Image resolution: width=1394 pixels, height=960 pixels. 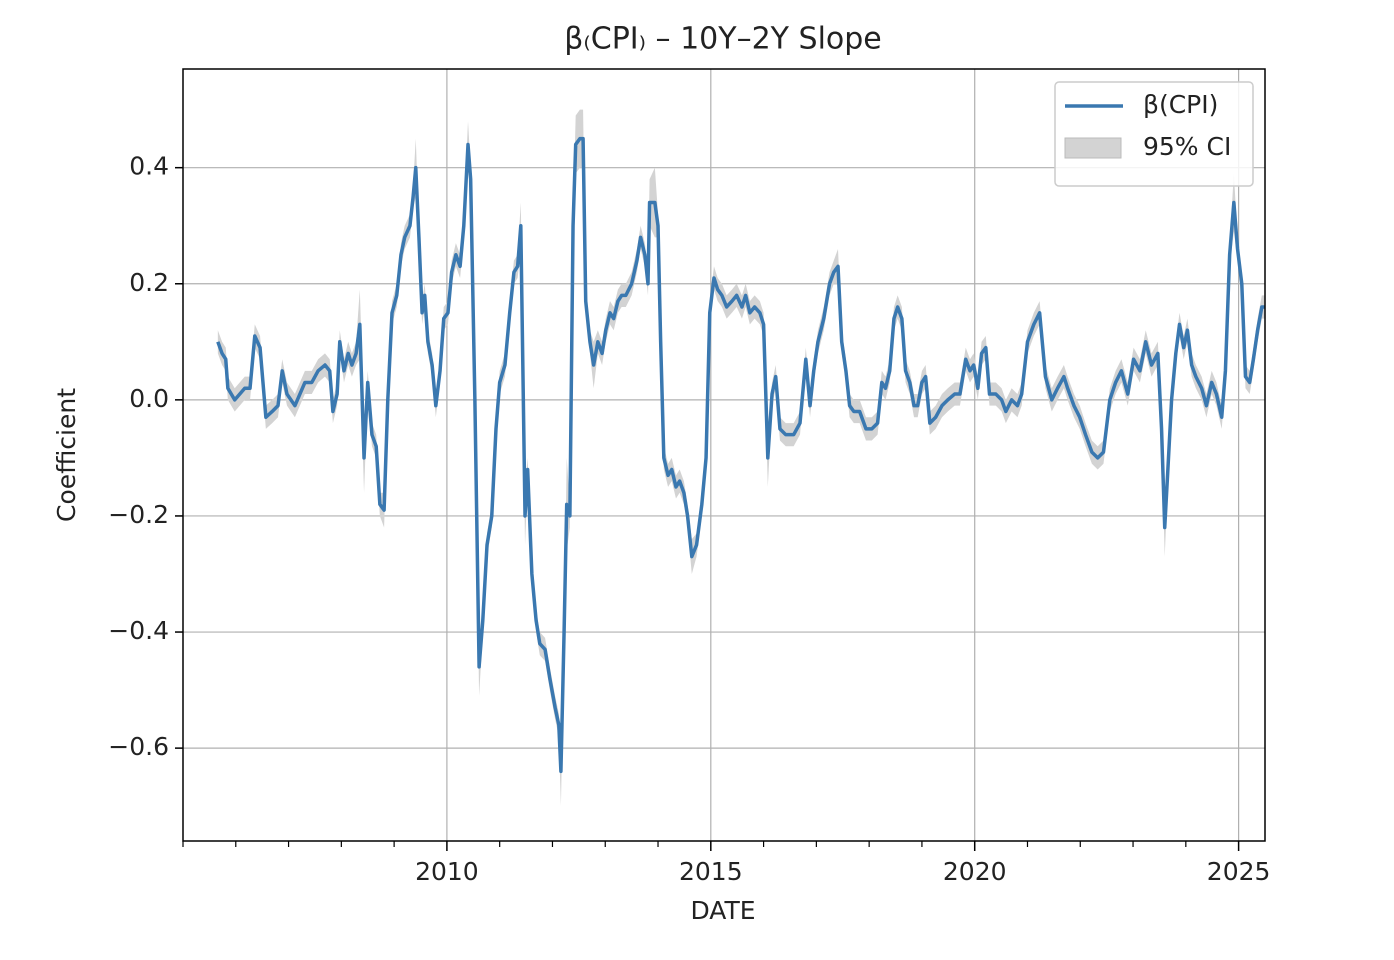 I want to click on x-axis-label: DATE, so click(x=722, y=910).